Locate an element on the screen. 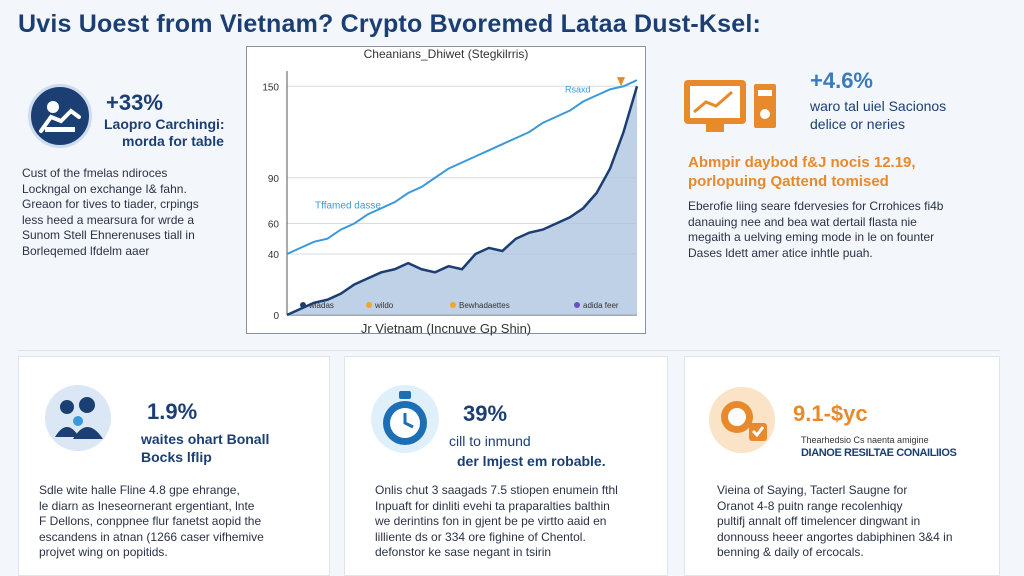 The height and width of the screenshot is (576, 1024). coin-icon is located at coordinates (742, 420).